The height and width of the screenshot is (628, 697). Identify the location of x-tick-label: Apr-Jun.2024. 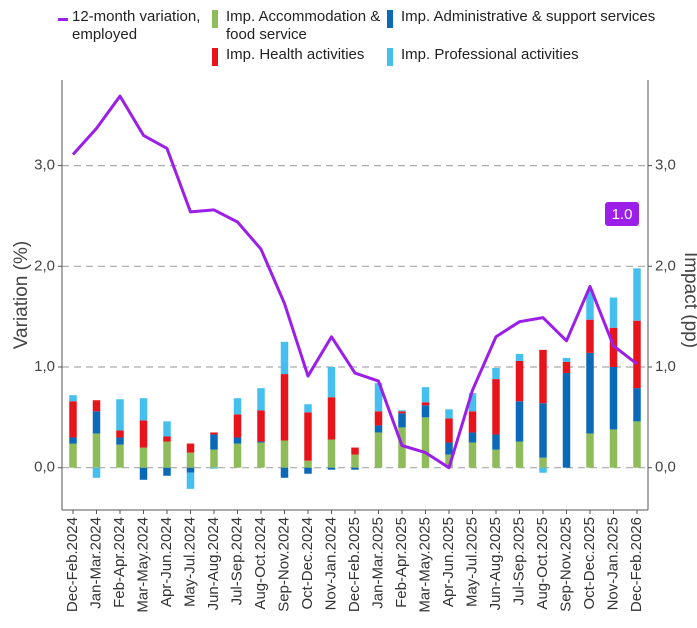
(166, 562).